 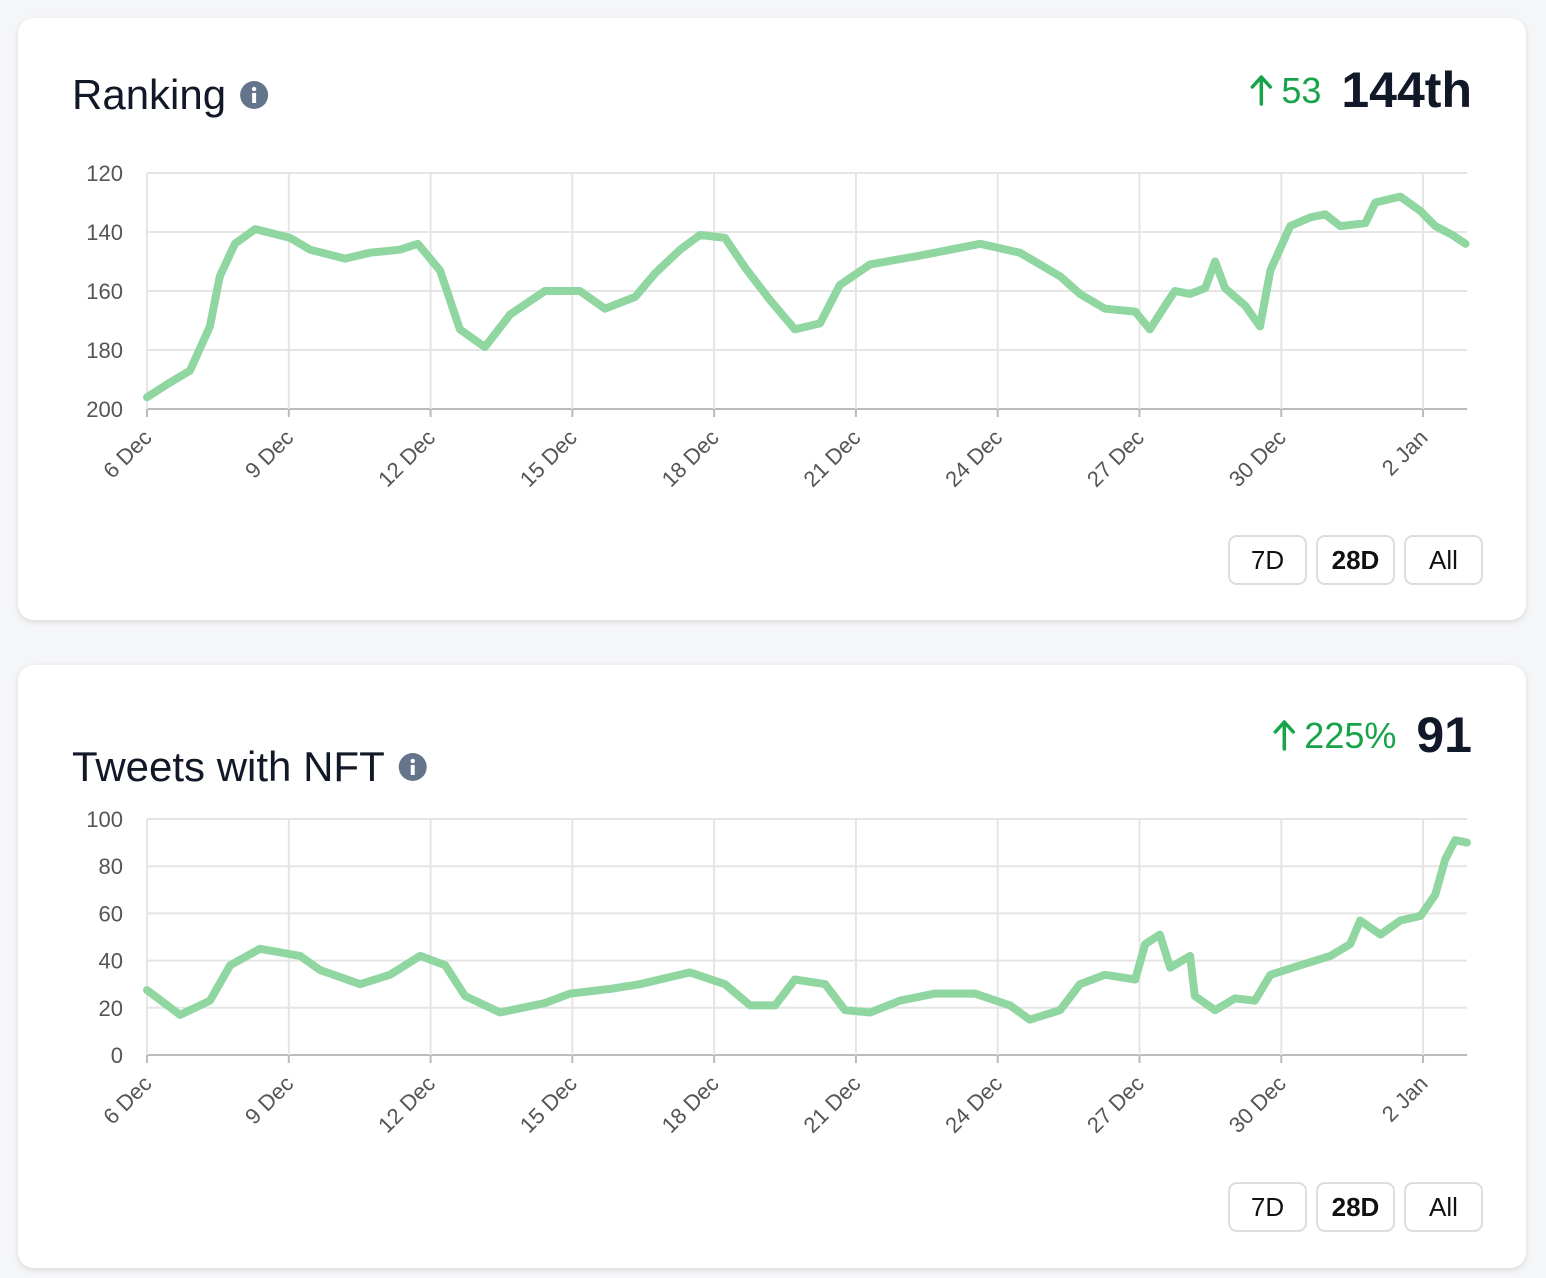 I want to click on y-tick-label: 60, so click(x=111, y=913).